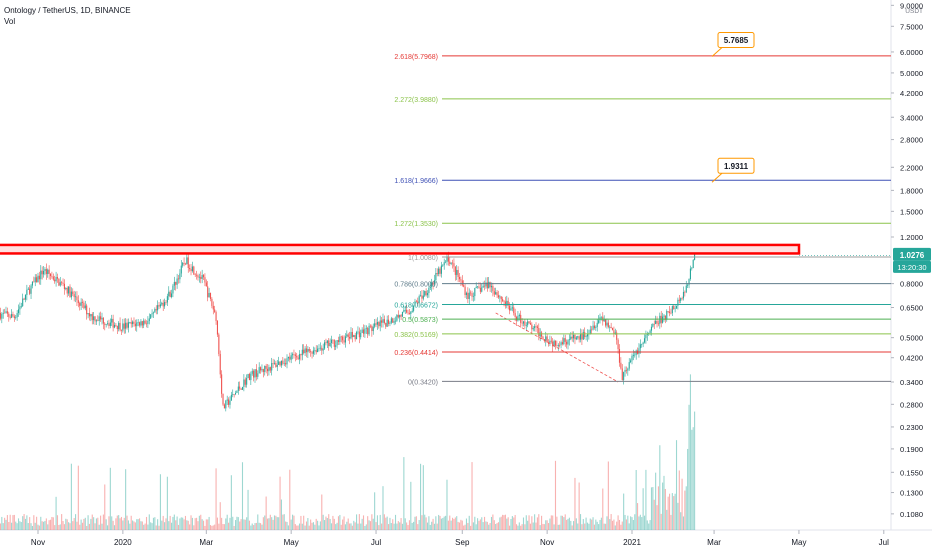 The width and height of the screenshot is (932, 555). Describe the element at coordinates (736, 39) in the screenshot. I see `callout-box` at that location.